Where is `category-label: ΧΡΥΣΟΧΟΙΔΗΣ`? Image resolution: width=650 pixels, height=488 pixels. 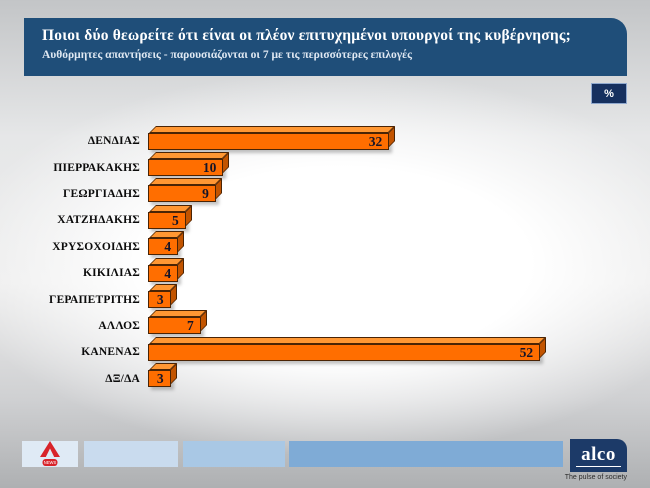 category-label: ΧΡΥΣΟΧΟΙΔΗΣ is located at coordinates (96, 246).